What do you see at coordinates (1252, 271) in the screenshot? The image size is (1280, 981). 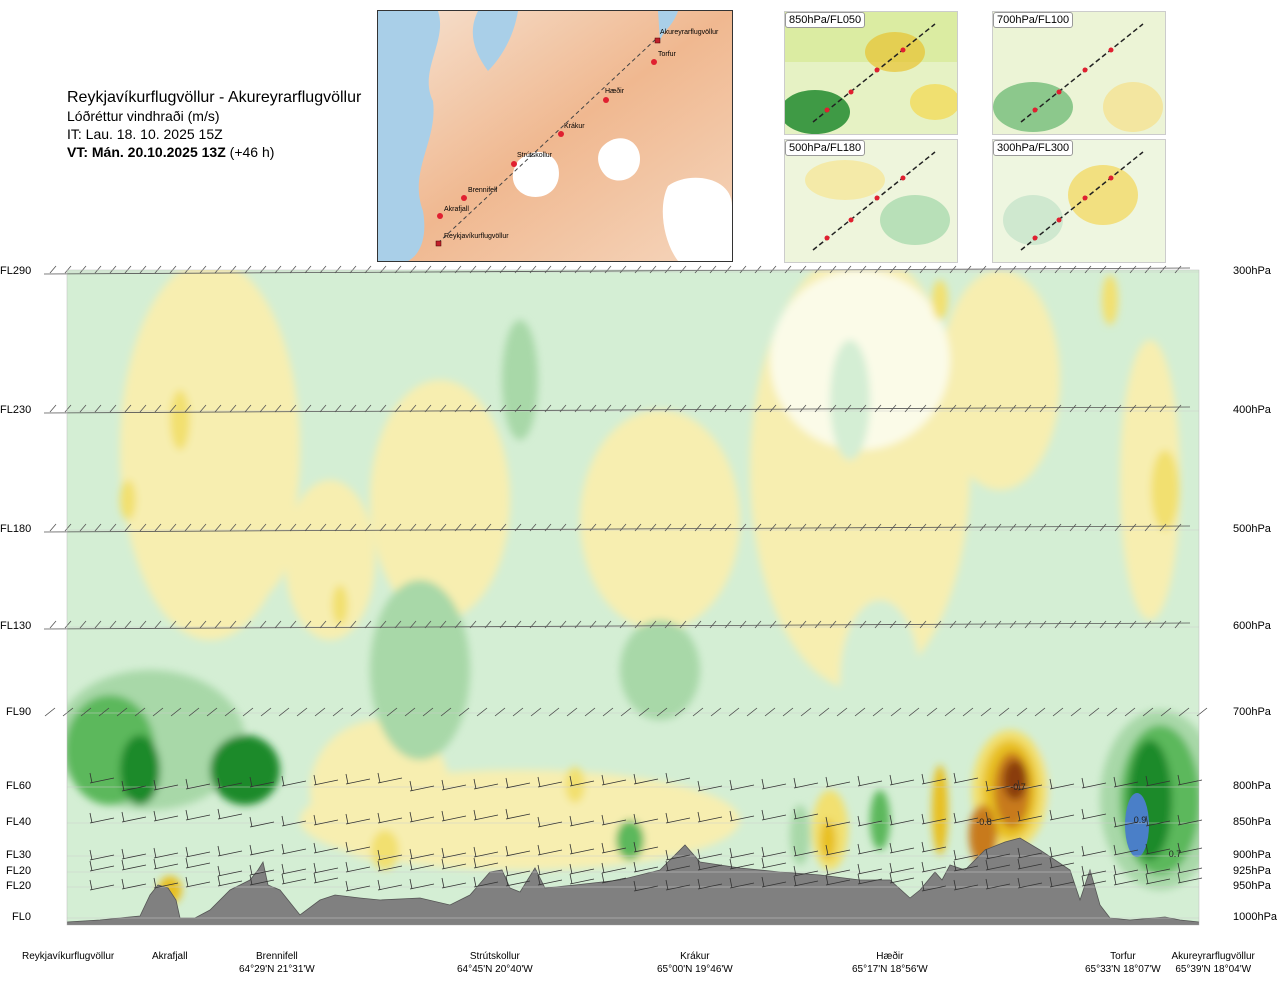 I see `pressure-label-0: 300hPa` at bounding box center [1252, 271].